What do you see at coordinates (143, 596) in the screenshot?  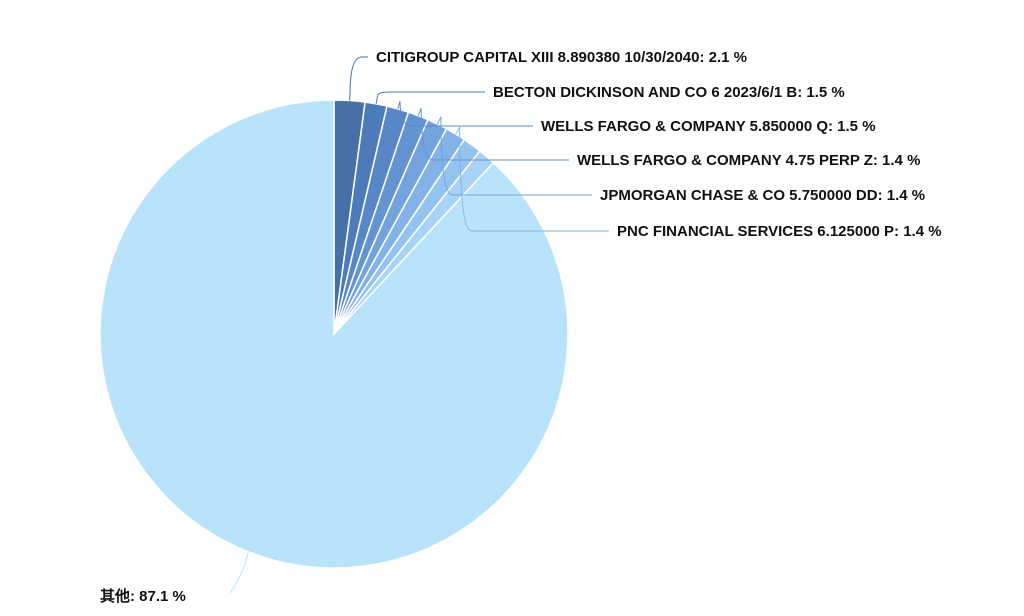 I see `slice-label-9: 其他: 87.1 %` at bounding box center [143, 596].